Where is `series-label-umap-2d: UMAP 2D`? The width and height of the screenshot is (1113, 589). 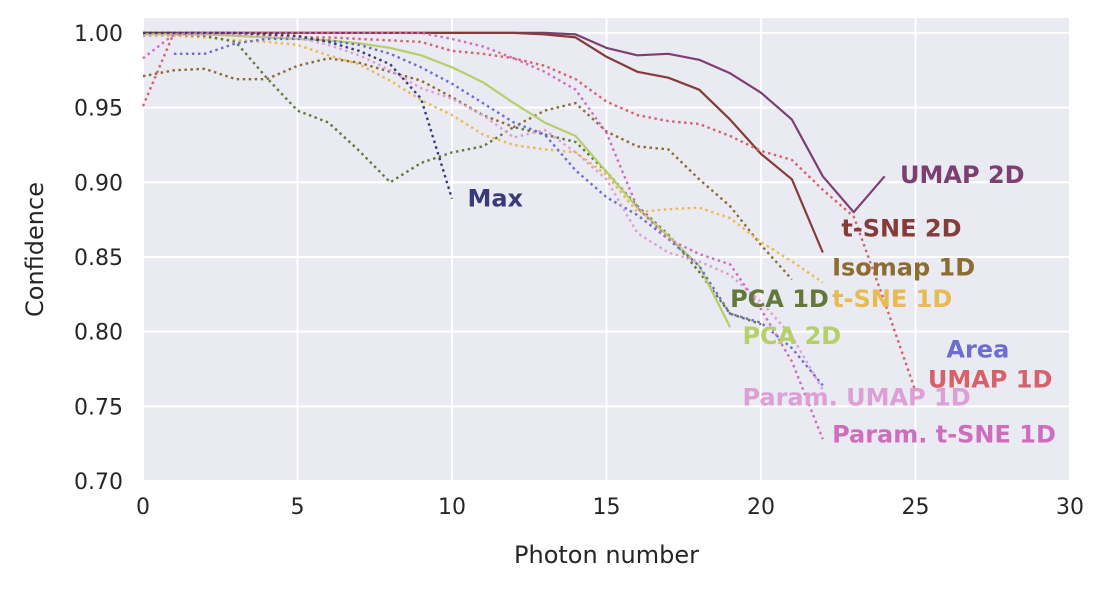
series-label-umap-2d: UMAP 2D is located at coordinates (962, 175).